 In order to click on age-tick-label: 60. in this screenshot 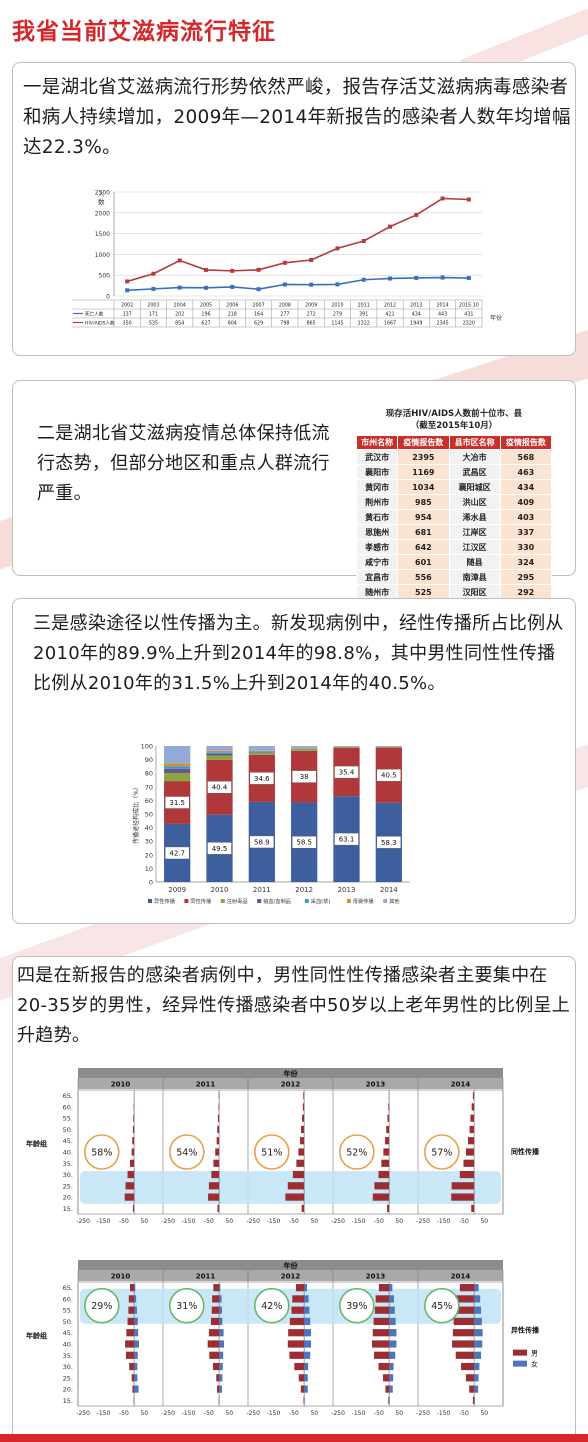, I will do `click(68, 1107)`.